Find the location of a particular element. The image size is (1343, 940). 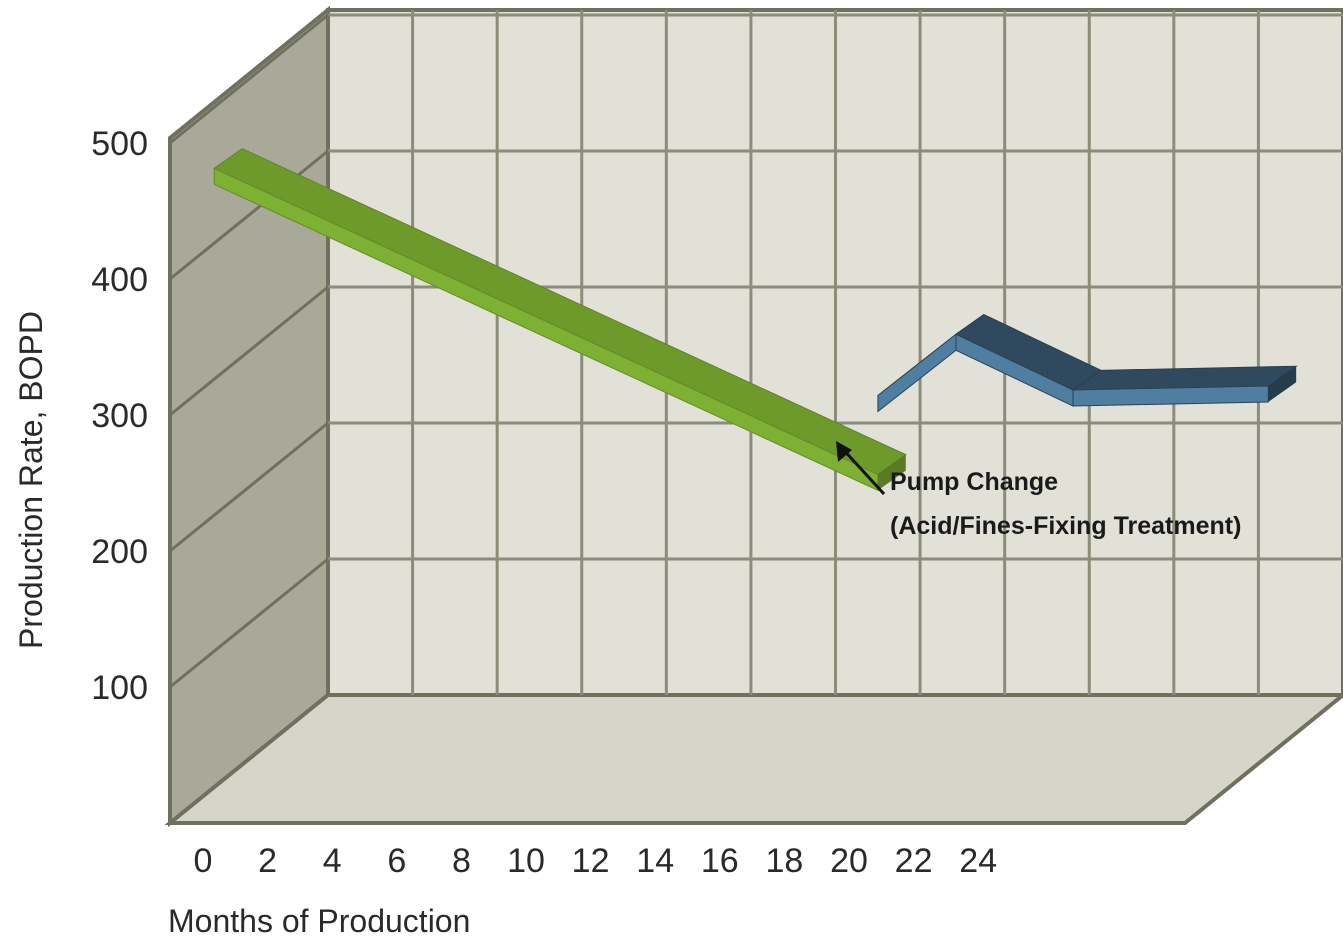

x-tick-label: 22 is located at coordinates (914, 861).